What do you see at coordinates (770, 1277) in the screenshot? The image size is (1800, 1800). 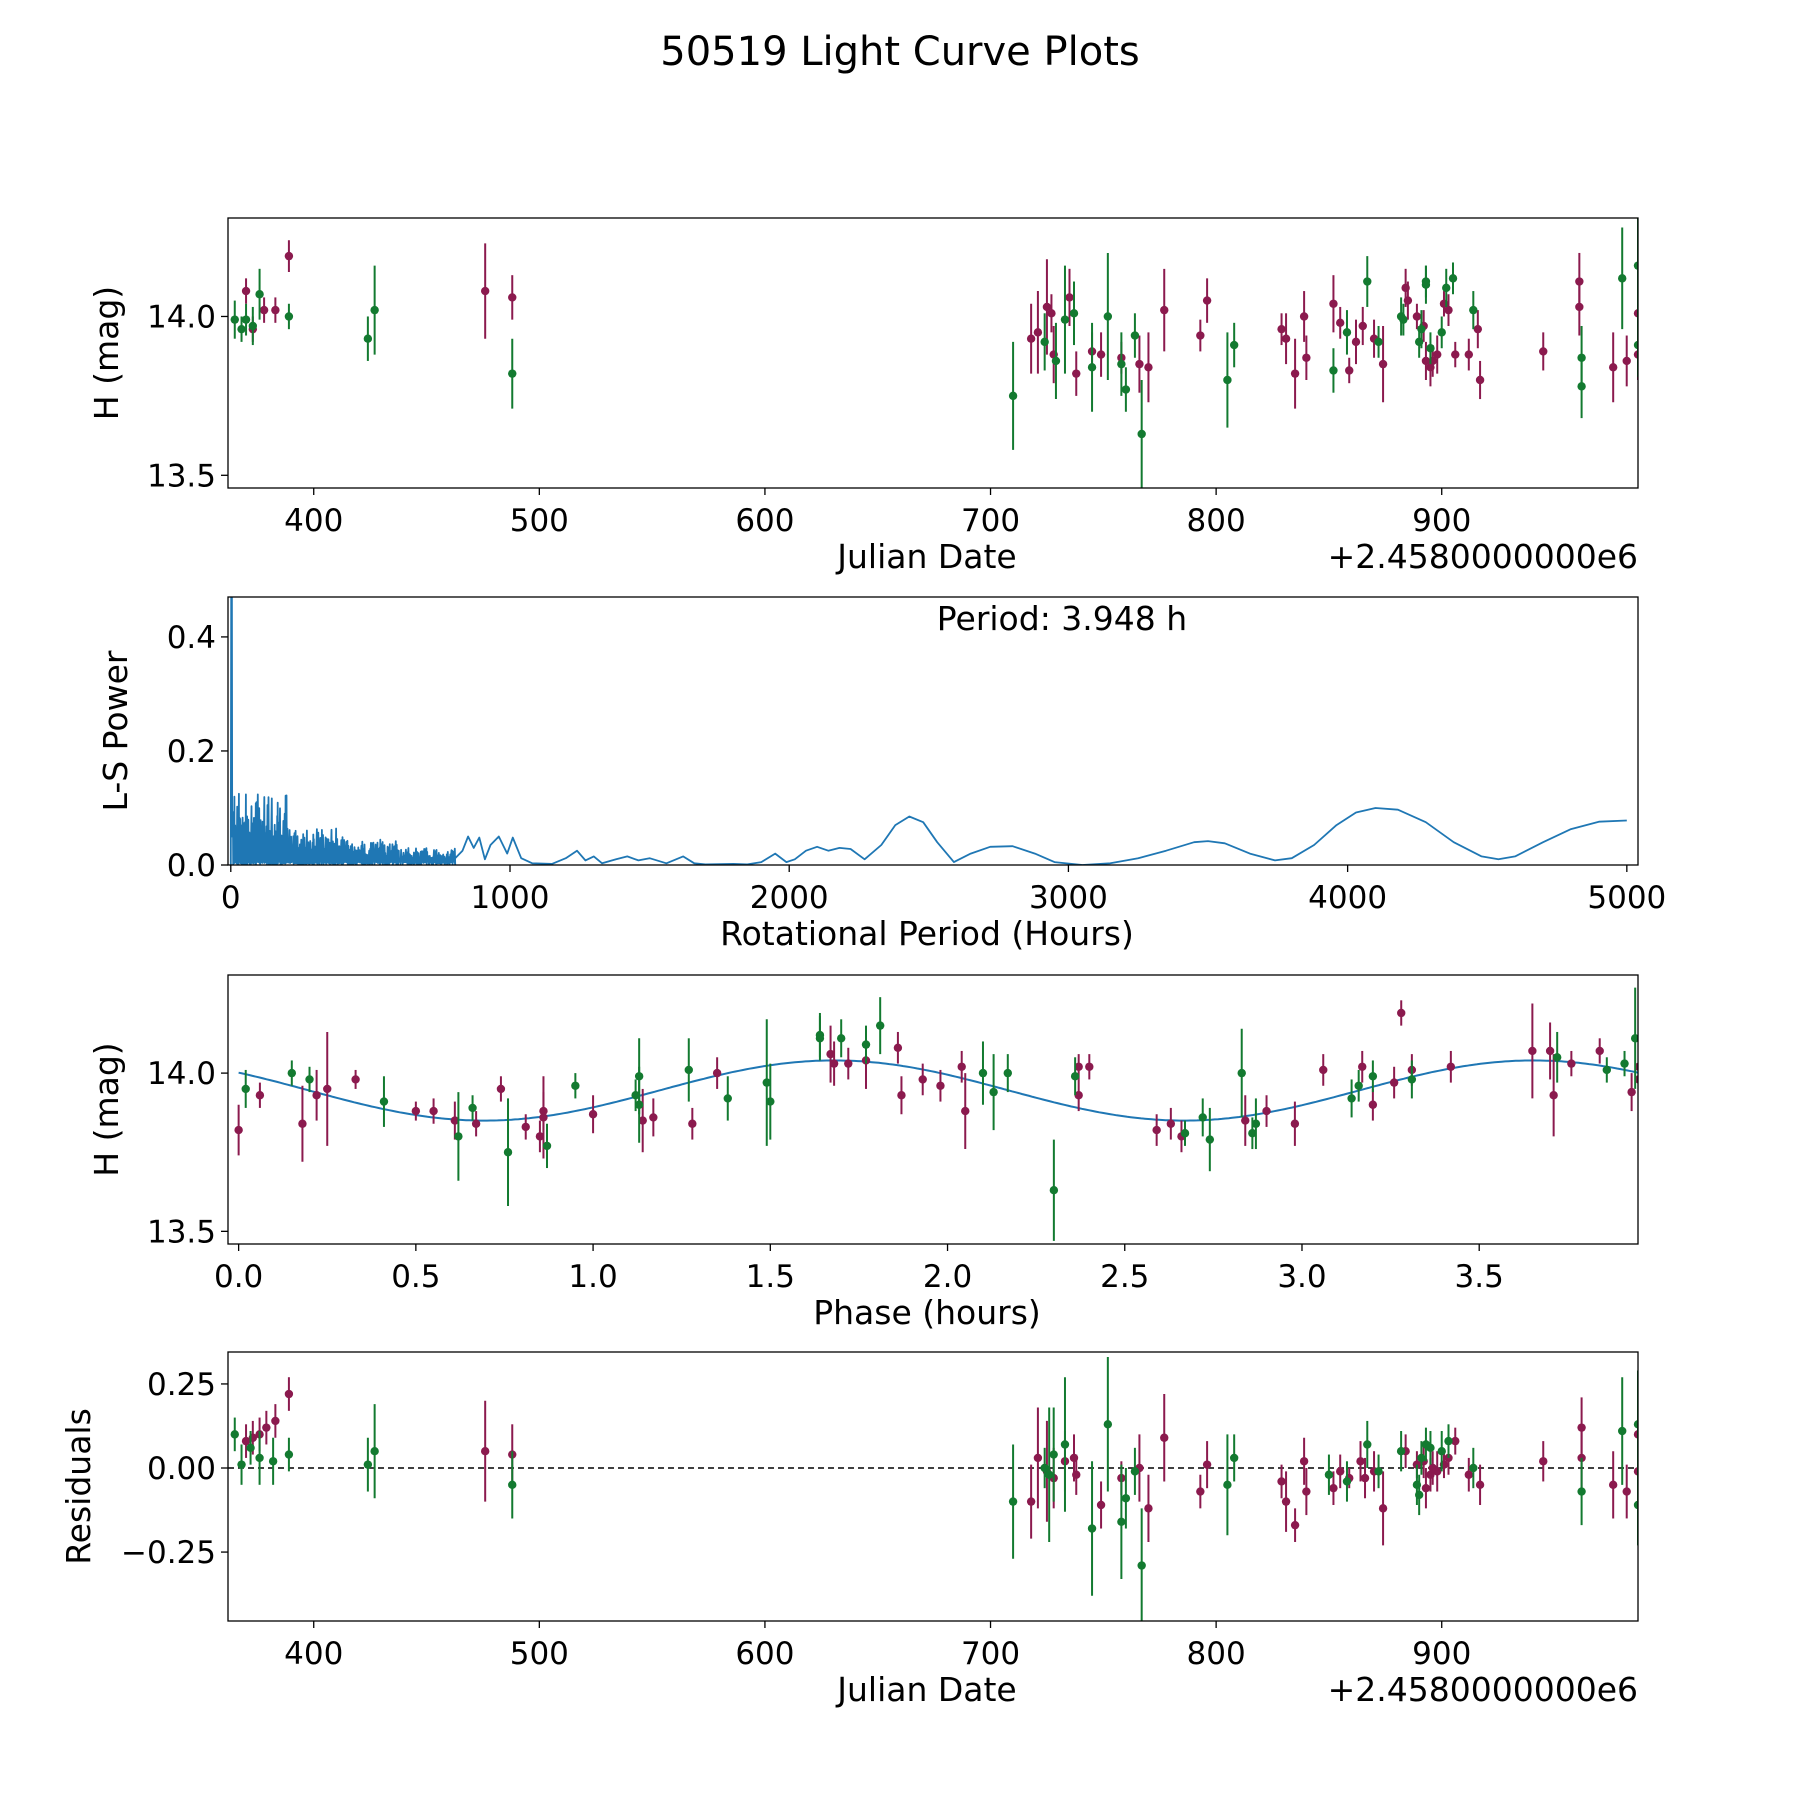 I see `phased-x-tick-label: 1.5` at bounding box center [770, 1277].